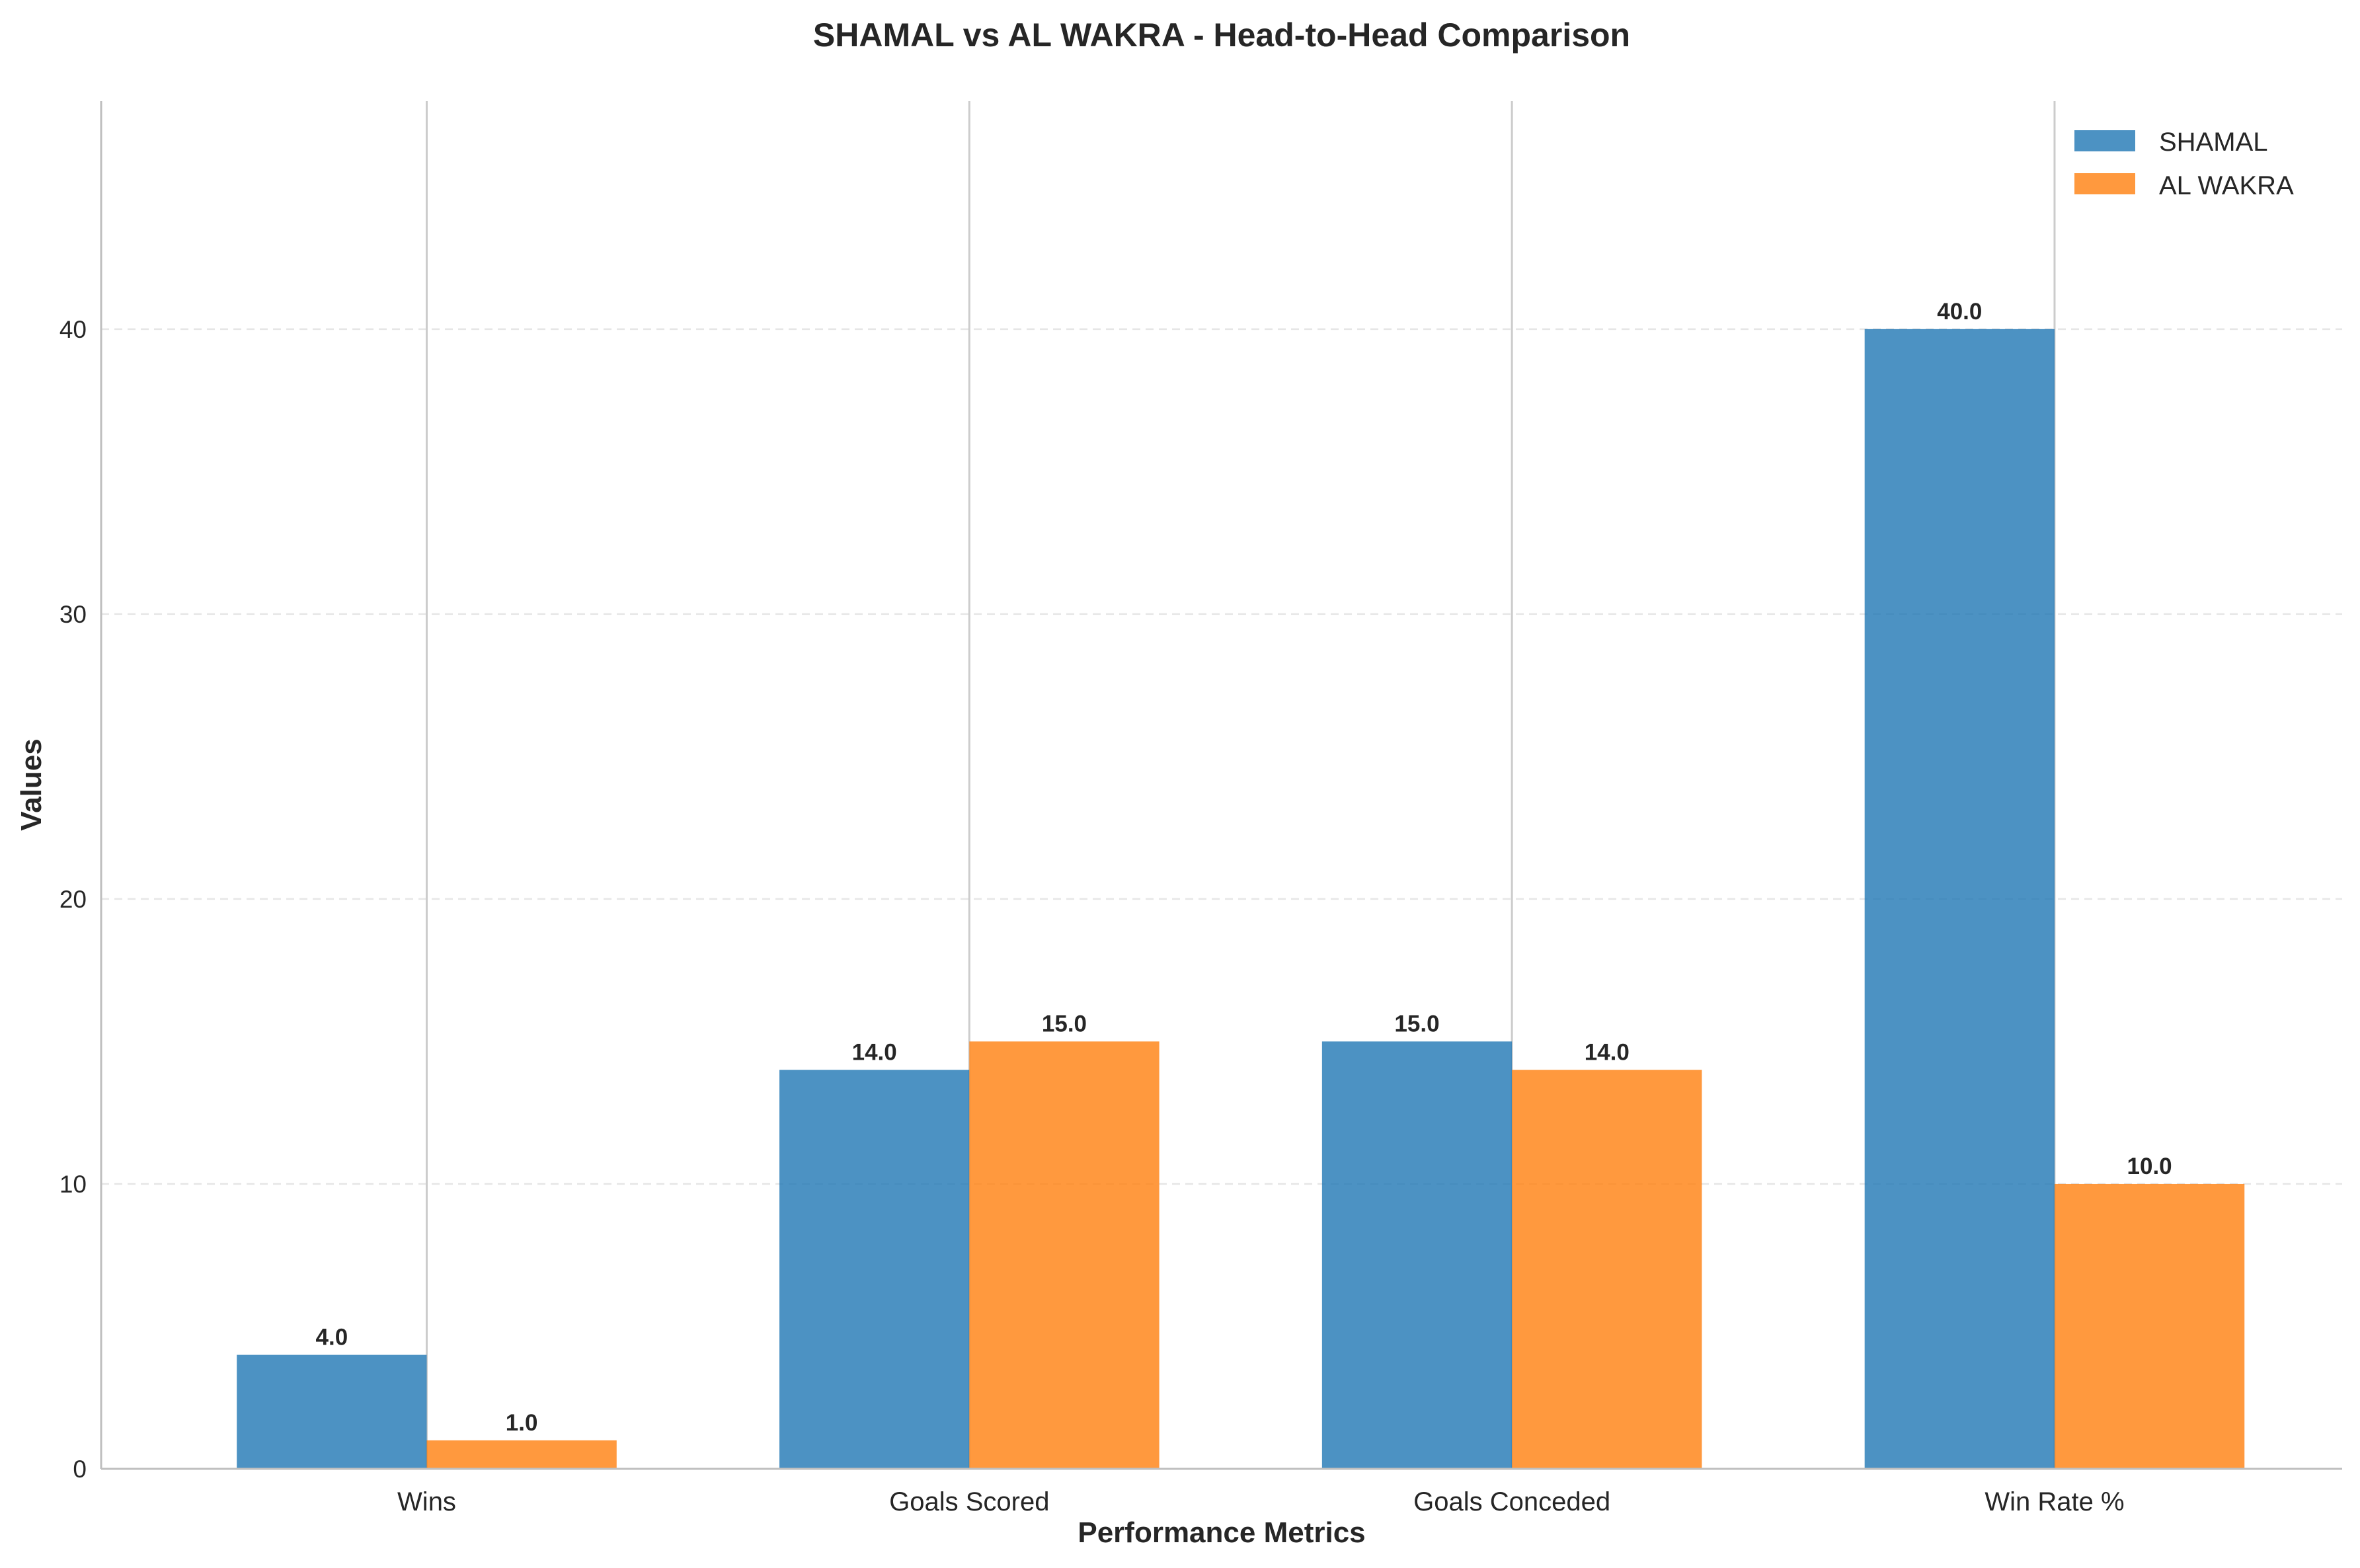 The width and height of the screenshot is (2360, 1568). I want to click on y-tick-labels: 0 10 20 30 40, so click(73, 899).